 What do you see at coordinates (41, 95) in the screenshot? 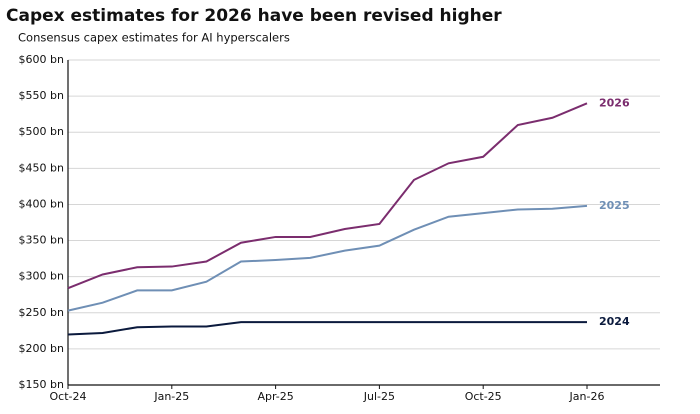
I see `y-tick-label: $550 bn` at bounding box center [41, 95].